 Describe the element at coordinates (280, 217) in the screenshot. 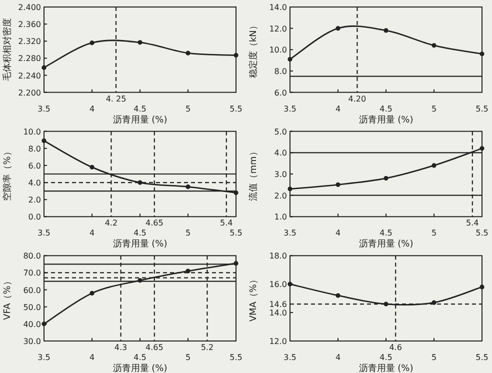

I see `y-tick-label: 1.0` at that location.